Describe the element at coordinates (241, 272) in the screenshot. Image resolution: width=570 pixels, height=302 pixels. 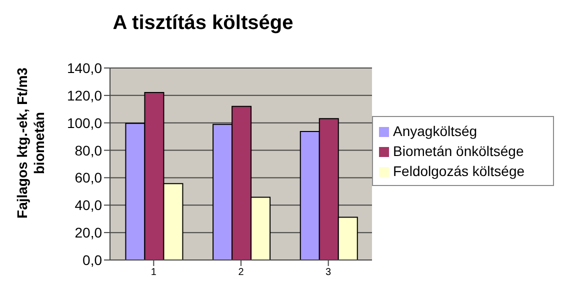
I see `x-tick-label: 2` at that location.